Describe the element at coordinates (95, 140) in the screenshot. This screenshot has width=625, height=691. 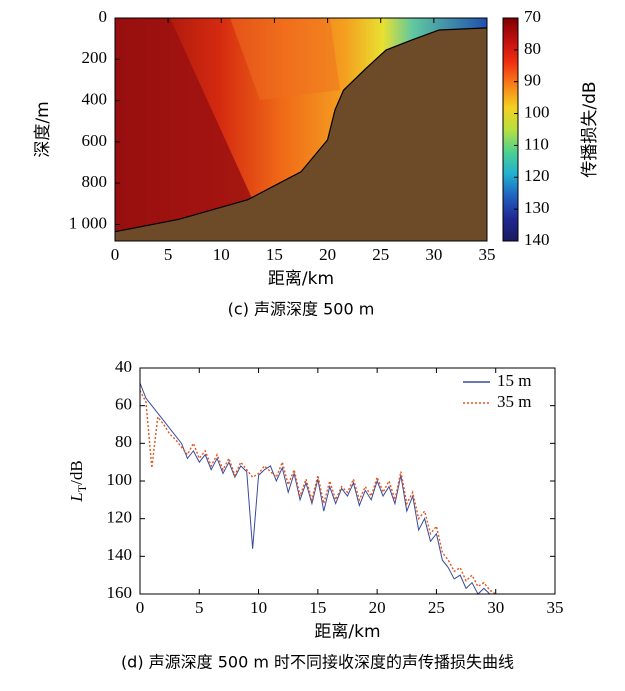
I see `y-tick-label: 600` at that location.